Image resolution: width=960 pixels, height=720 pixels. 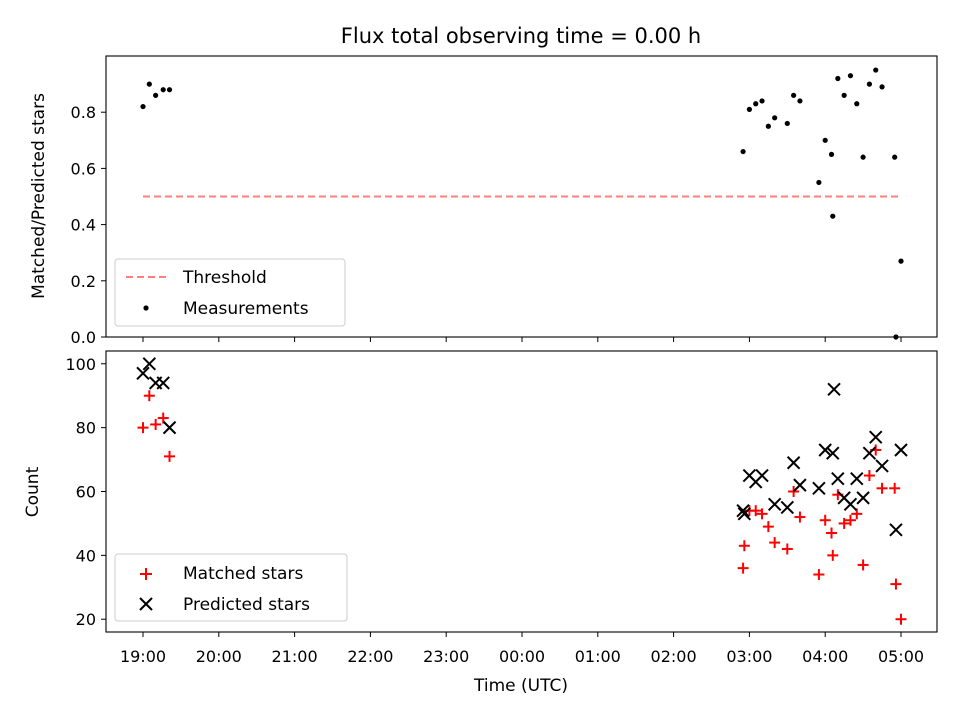 I want to click on bottom-ylabel: Count, so click(x=33, y=491).